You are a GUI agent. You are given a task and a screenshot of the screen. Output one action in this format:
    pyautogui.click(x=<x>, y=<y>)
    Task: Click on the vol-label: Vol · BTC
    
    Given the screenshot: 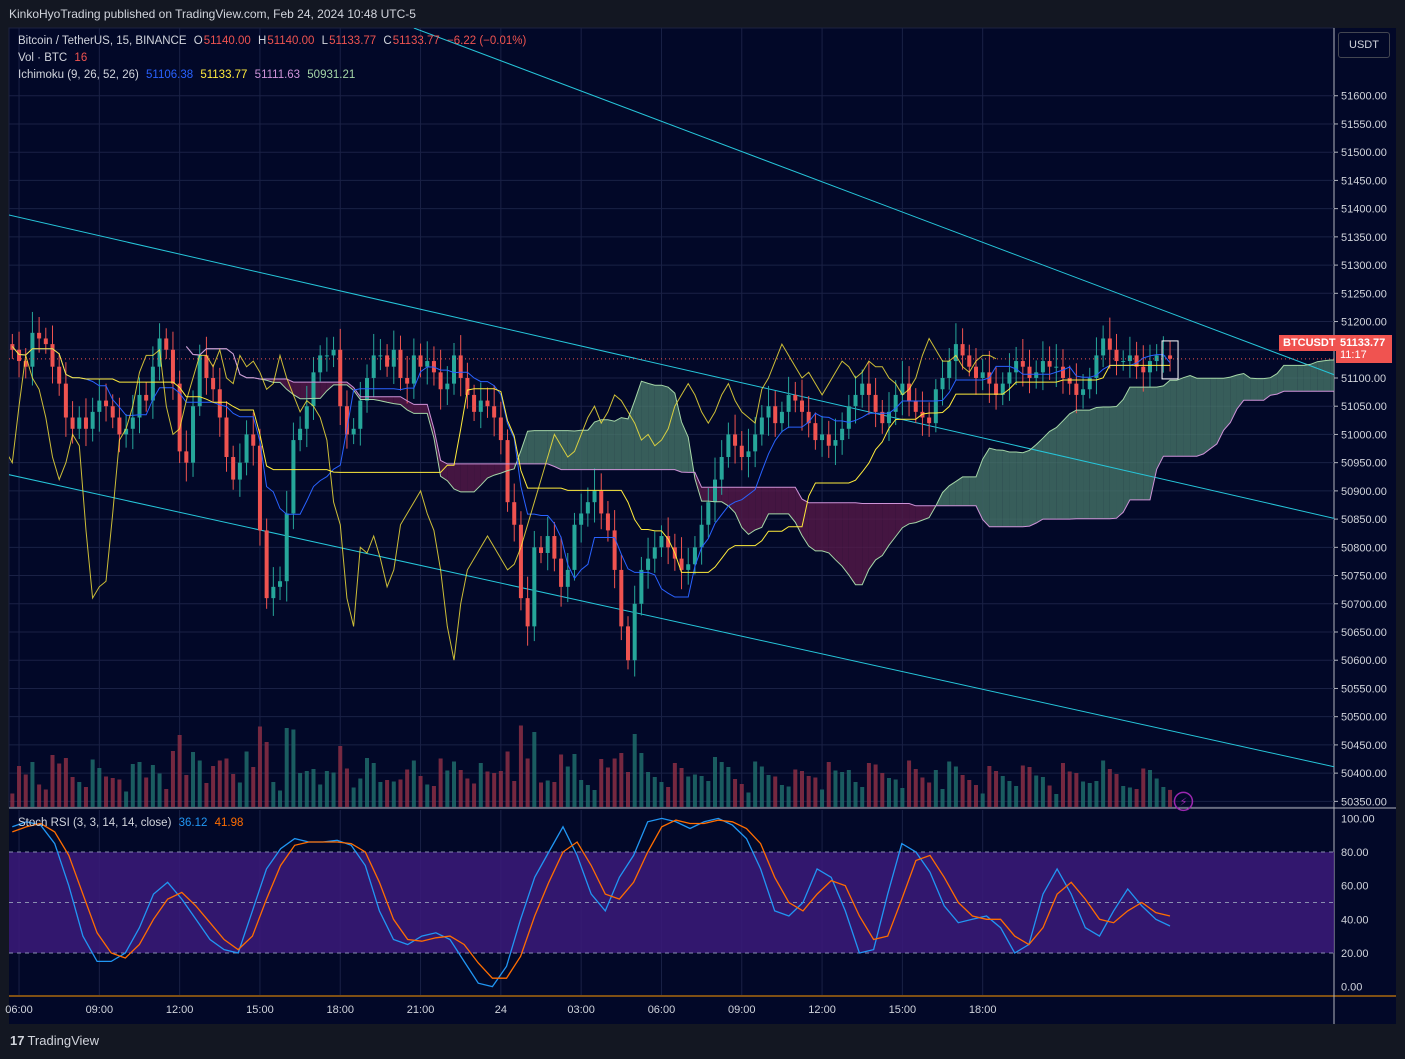 What is the action you would take?
    pyautogui.click(x=43, y=58)
    